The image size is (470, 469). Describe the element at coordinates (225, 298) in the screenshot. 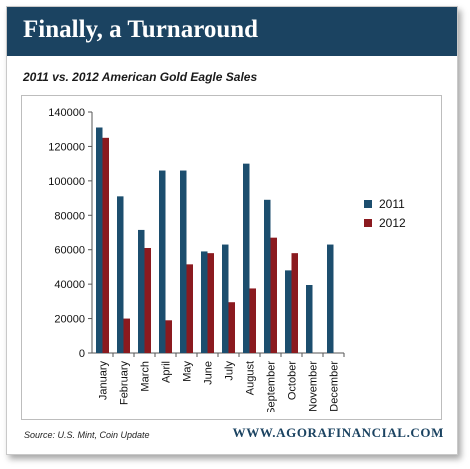

I see `bar-2011-july` at that location.